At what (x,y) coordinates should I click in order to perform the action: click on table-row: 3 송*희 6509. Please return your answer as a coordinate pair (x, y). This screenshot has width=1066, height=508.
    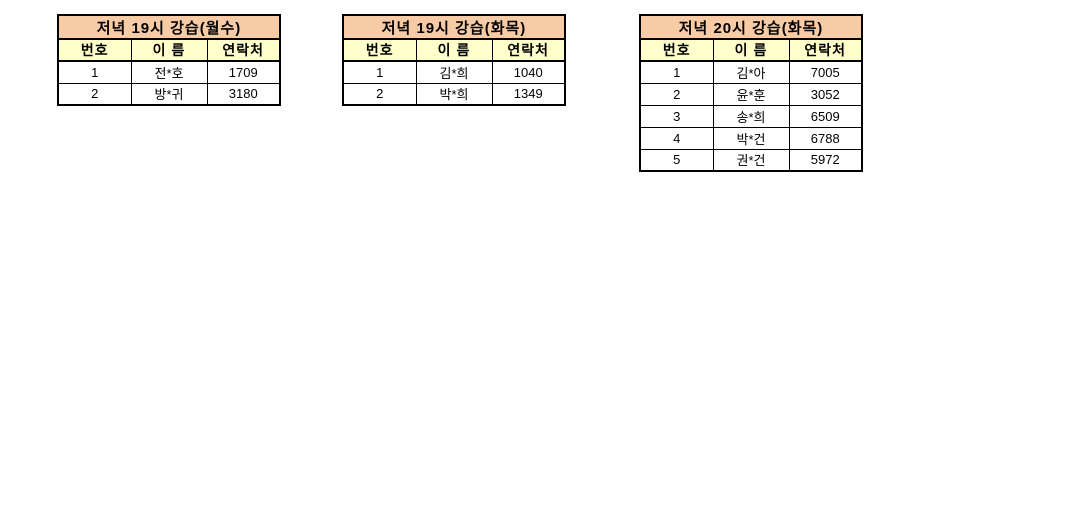
    Looking at the image, I should click on (751, 116).